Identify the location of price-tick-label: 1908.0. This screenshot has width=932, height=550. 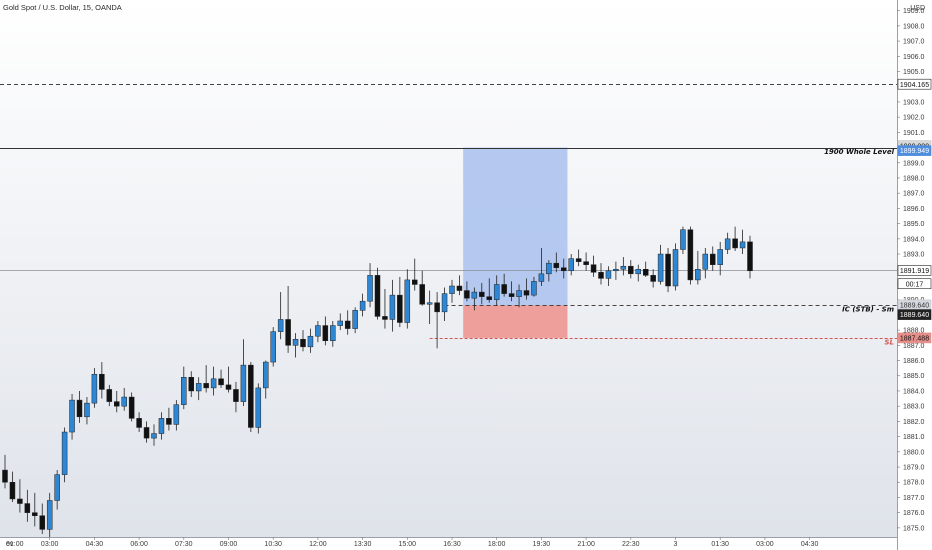
(914, 26).